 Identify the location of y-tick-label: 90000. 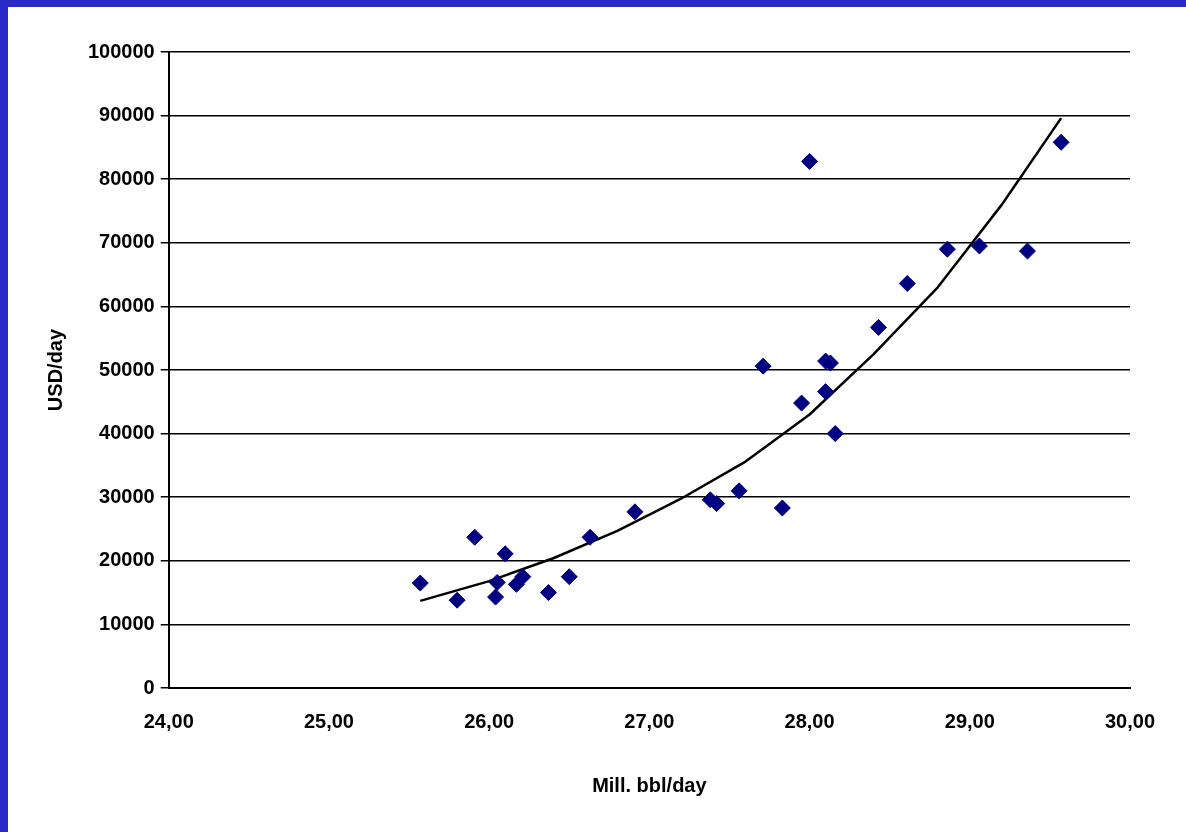
(127, 114).